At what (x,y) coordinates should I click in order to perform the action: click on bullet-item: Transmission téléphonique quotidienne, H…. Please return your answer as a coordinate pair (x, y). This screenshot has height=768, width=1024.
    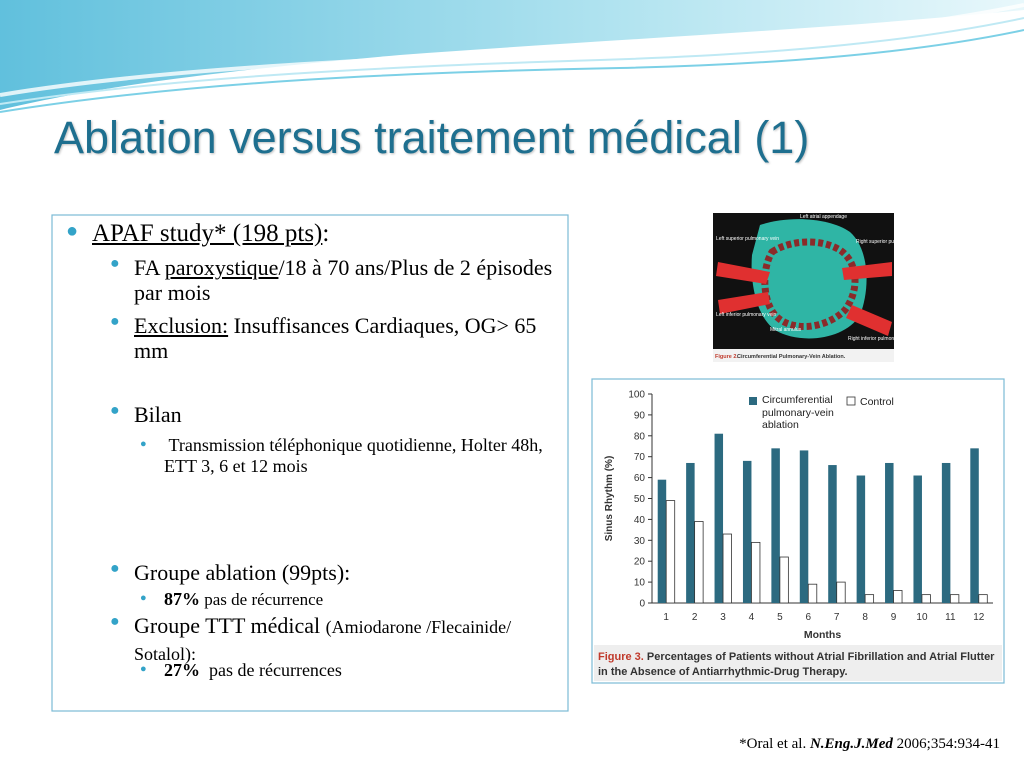
    Looking at the image, I should click on (363, 456).